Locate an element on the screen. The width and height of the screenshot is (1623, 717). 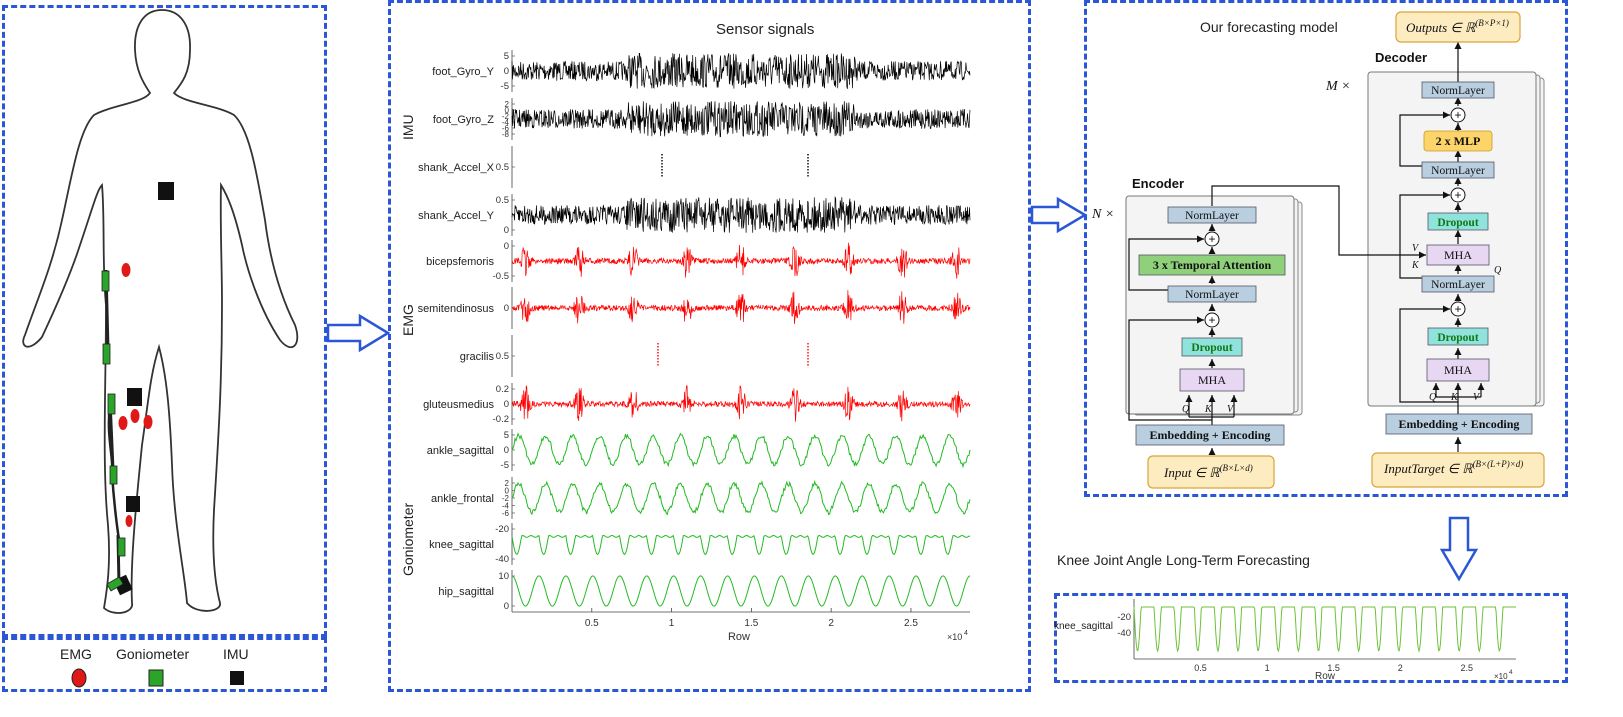
dec-mlp-label: 2 x MLP is located at coordinates (1458, 141).